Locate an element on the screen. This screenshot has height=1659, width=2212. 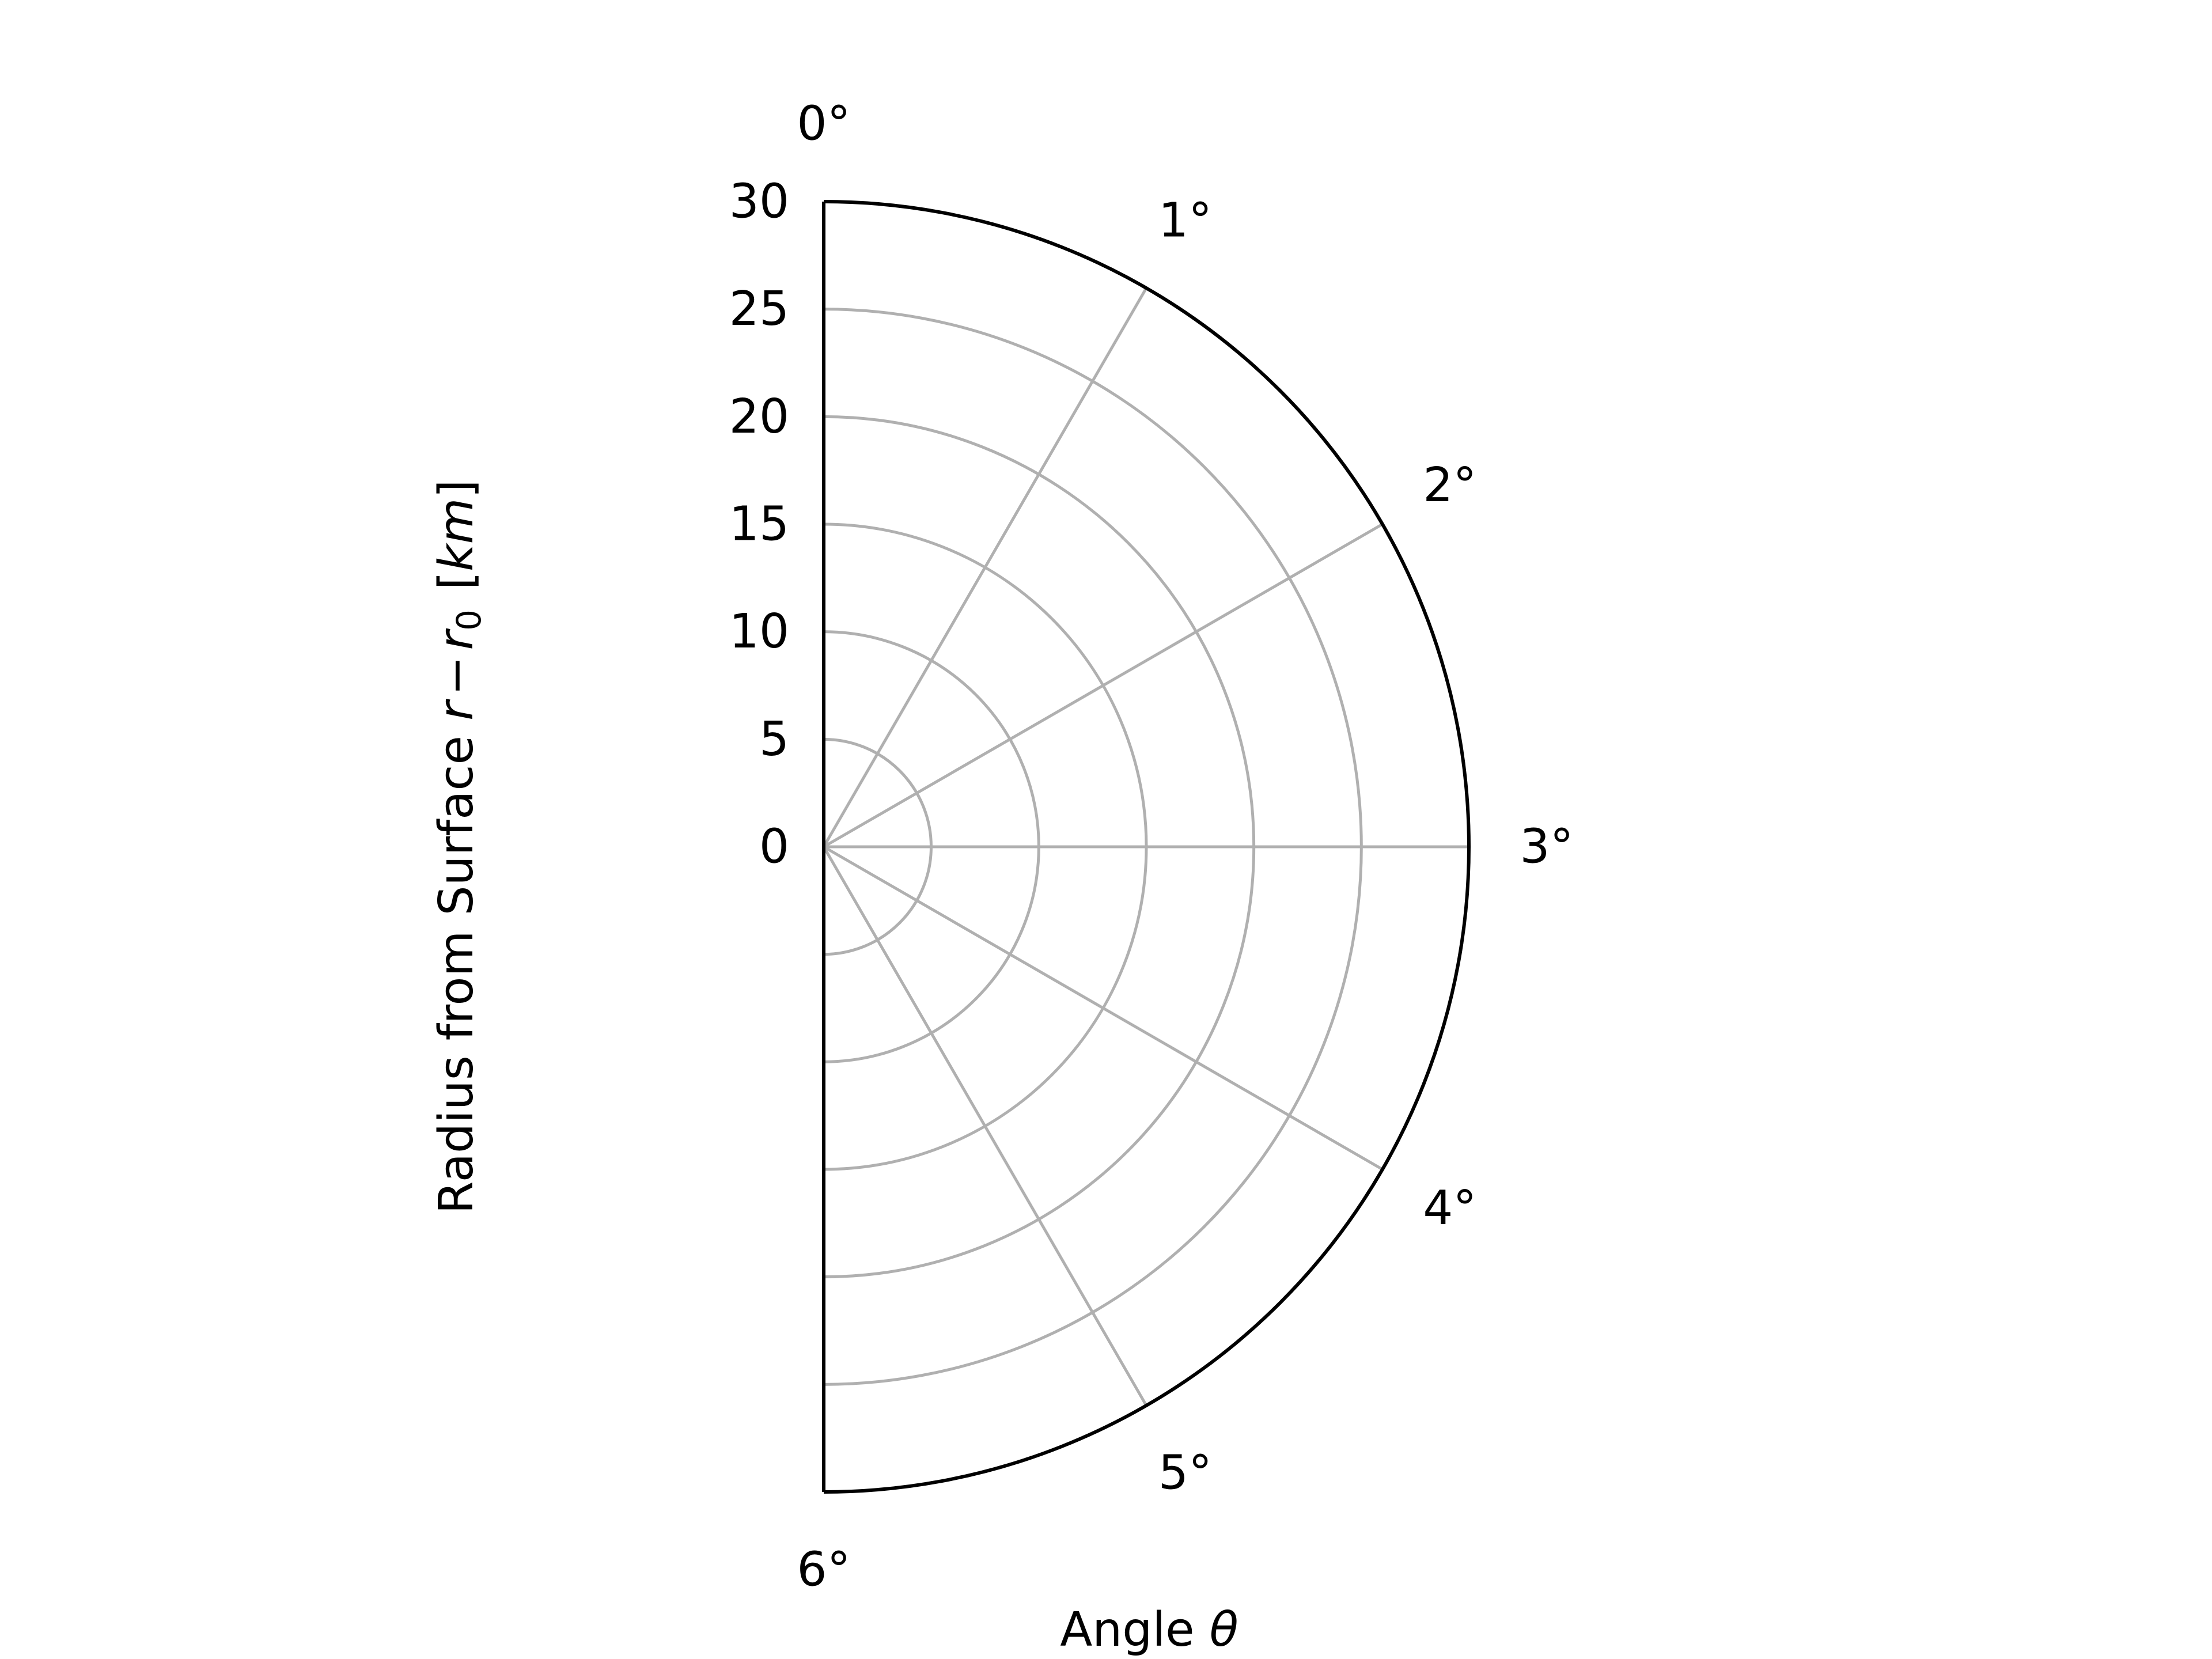
radius-tick-labels: 0 5 10 15 20 25 30 is located at coordinates (759, 524).